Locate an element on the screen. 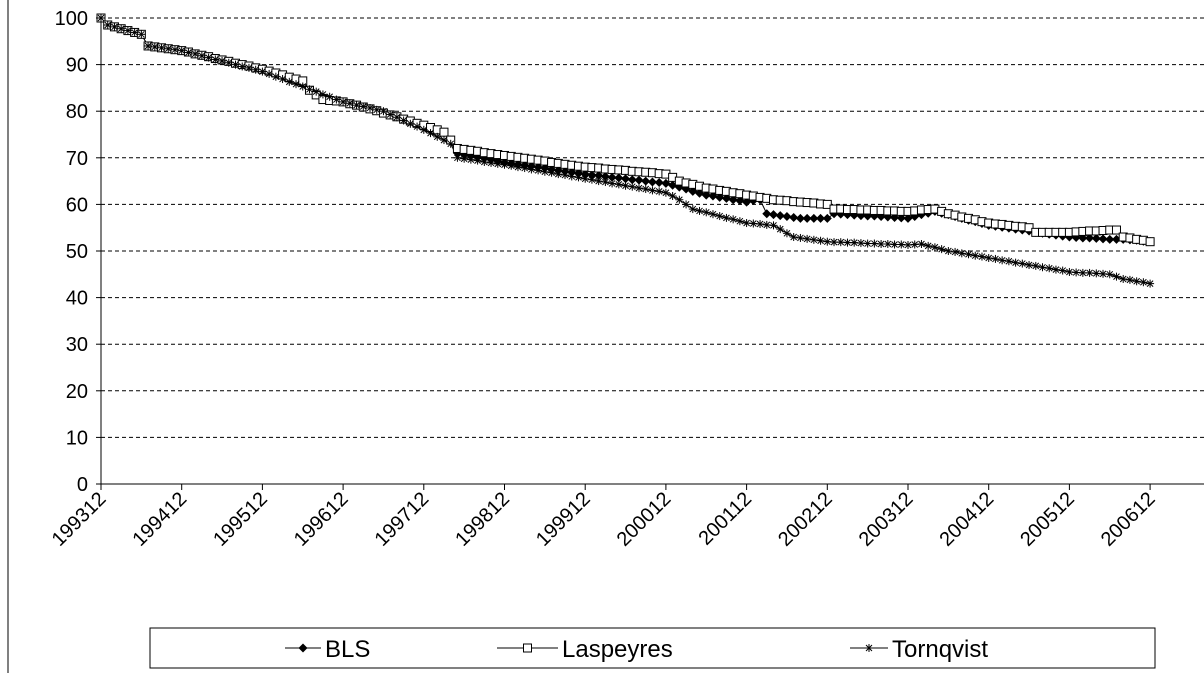 This screenshot has width=1204, height=673. x-tick-label: 199312 is located at coordinates (79, 519).